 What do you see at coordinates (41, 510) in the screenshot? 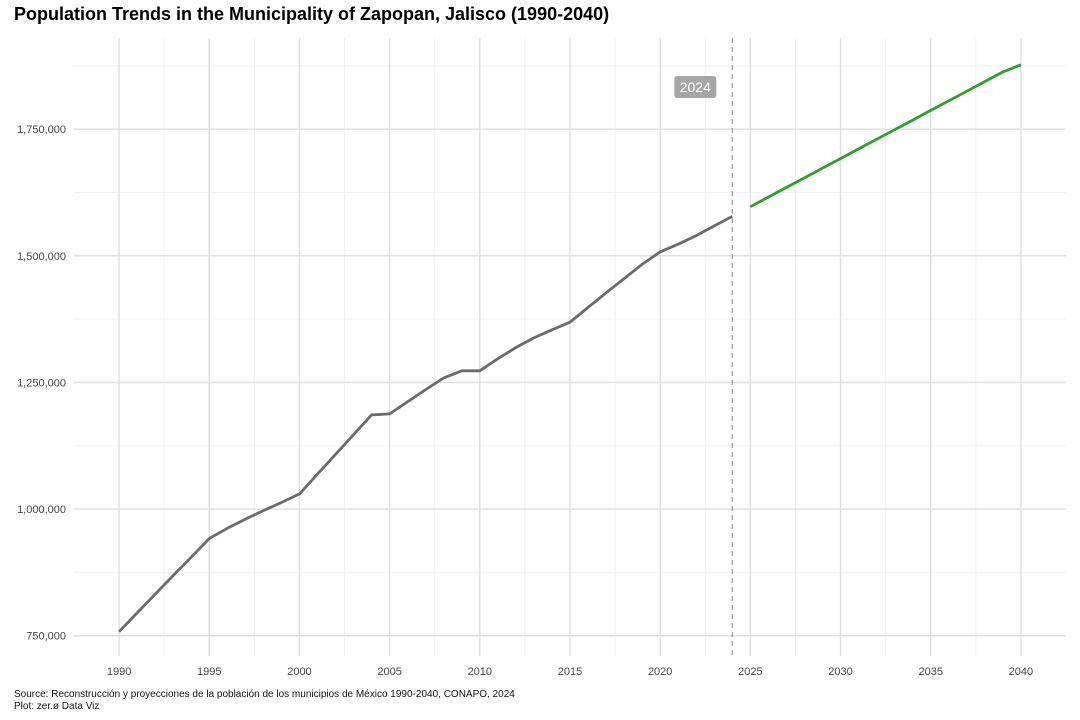
I see `y-tick-label: 1,000,000` at bounding box center [41, 510].